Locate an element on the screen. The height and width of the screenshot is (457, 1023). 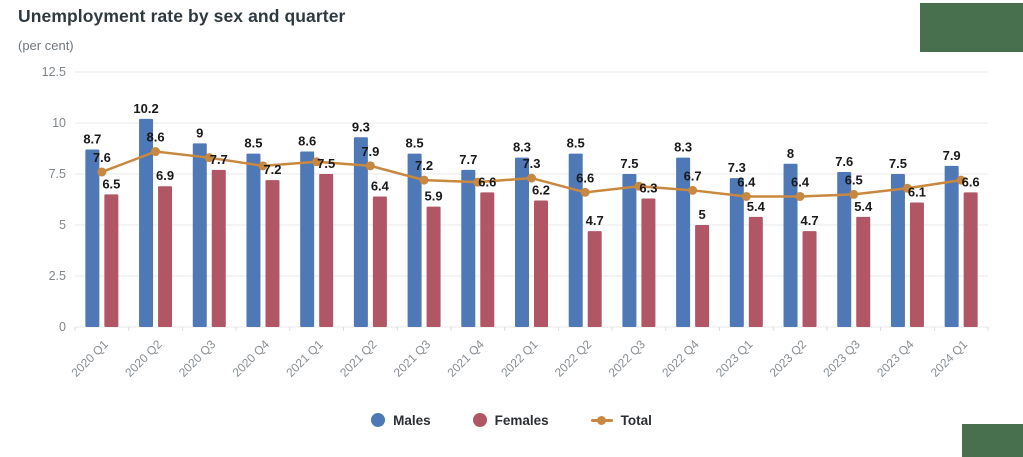
value-label-total: 8.6 is located at coordinates (156, 137).